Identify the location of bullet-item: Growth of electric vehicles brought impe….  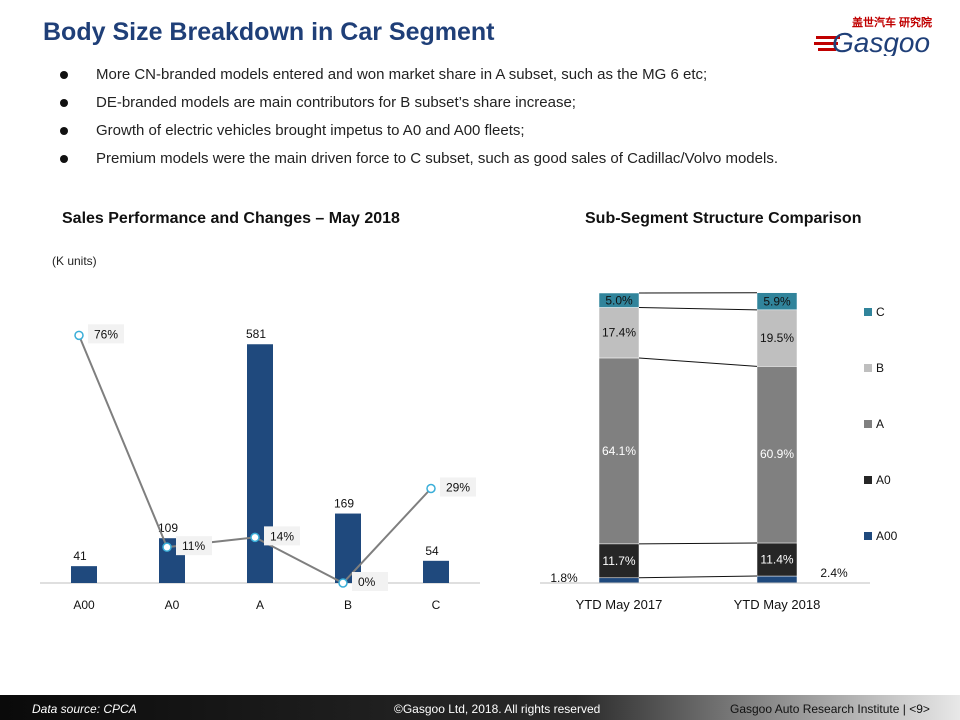
(417, 135).